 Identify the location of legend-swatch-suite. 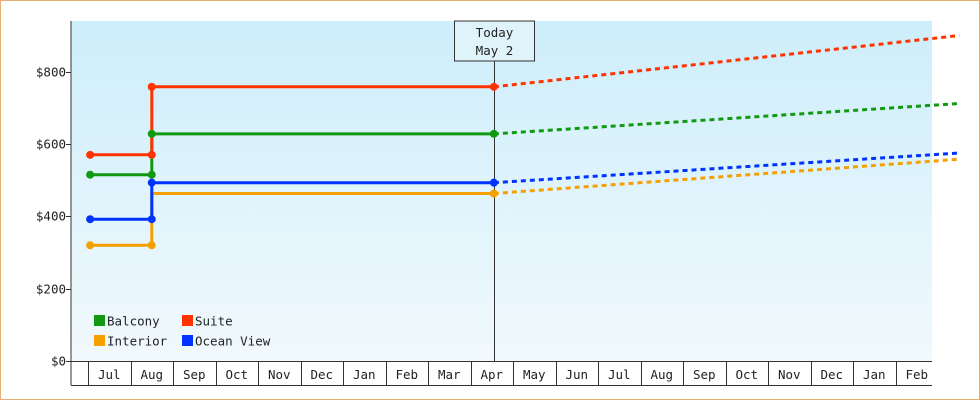
(187, 320).